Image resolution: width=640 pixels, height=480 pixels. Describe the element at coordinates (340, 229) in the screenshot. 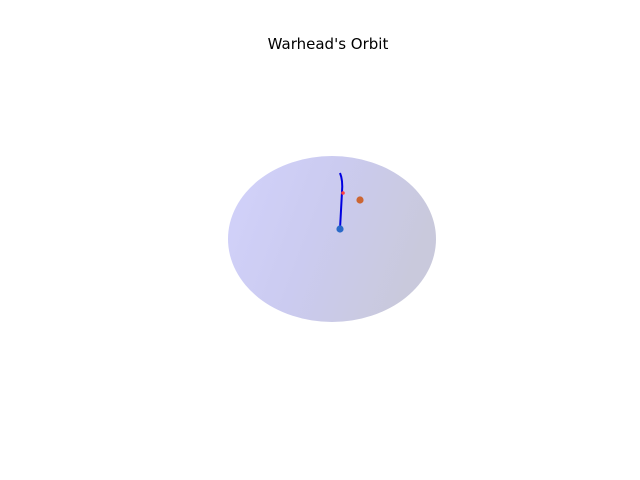

I see `launch-point-marker` at that location.